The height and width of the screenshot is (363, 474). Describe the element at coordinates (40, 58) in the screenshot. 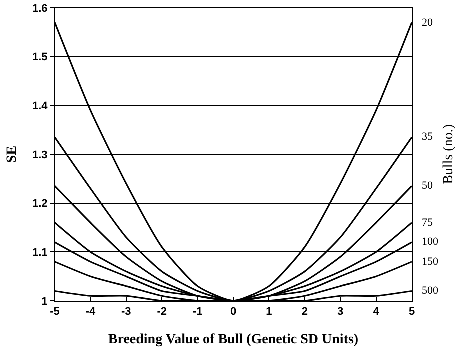

I see `y-tick-label: 1.5` at that location.